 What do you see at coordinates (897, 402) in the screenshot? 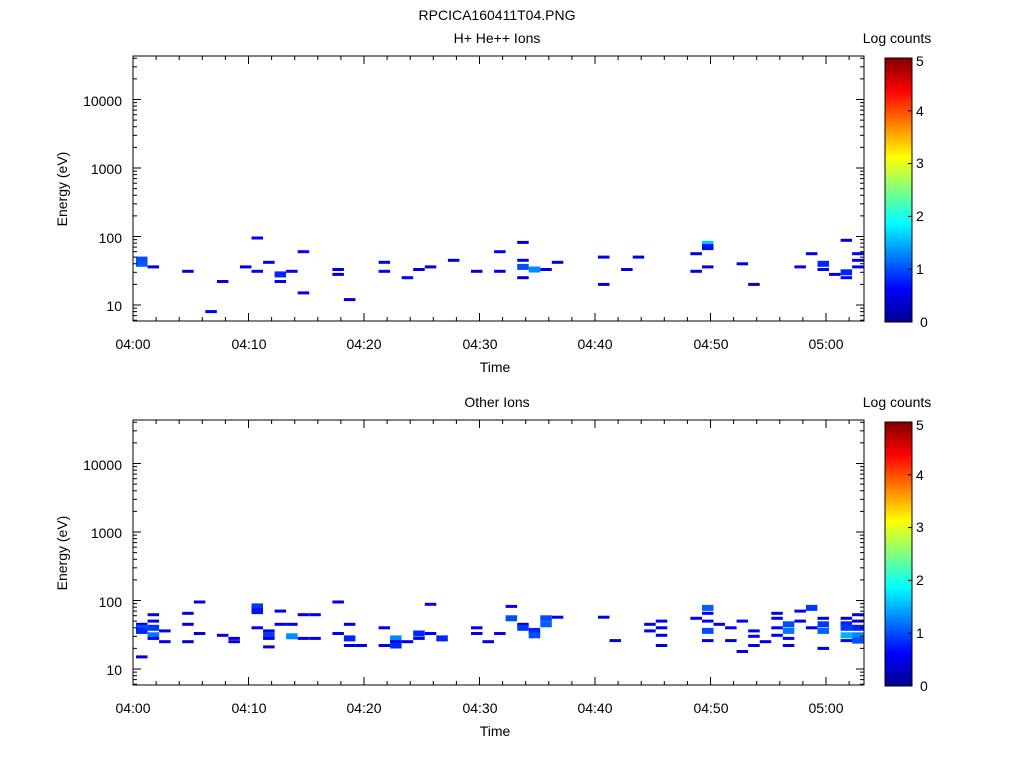
I see `colorbar-label: Log counts` at bounding box center [897, 402].